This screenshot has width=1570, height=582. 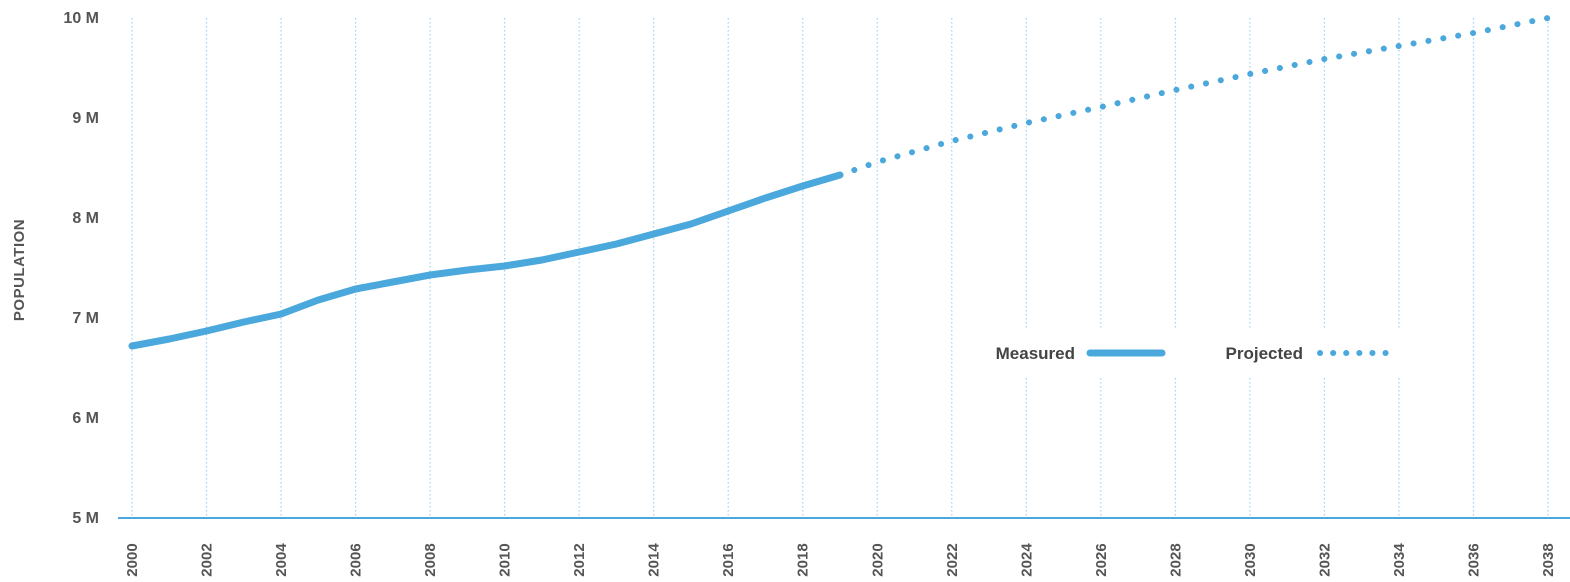 What do you see at coordinates (1026, 560) in the screenshot?
I see `x-tick-label: 2024` at bounding box center [1026, 560].